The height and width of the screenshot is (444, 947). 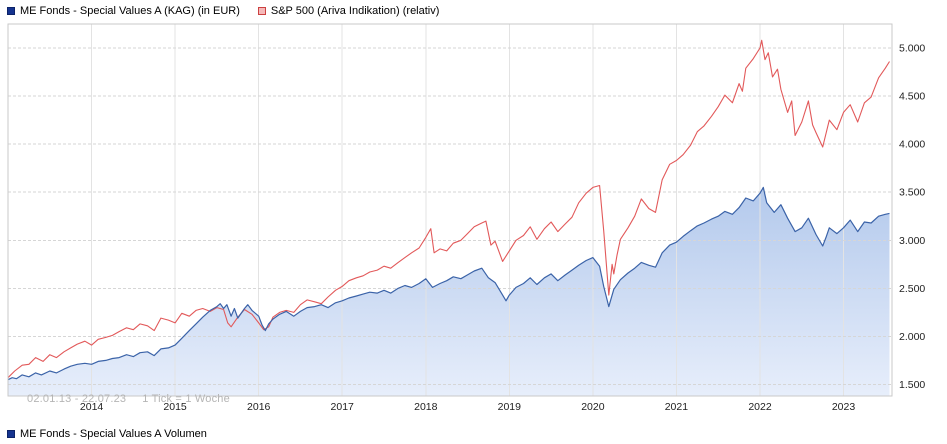 What do you see at coordinates (912, 97) in the screenshot?
I see `y-axis-price-label: 4.500` at bounding box center [912, 97].